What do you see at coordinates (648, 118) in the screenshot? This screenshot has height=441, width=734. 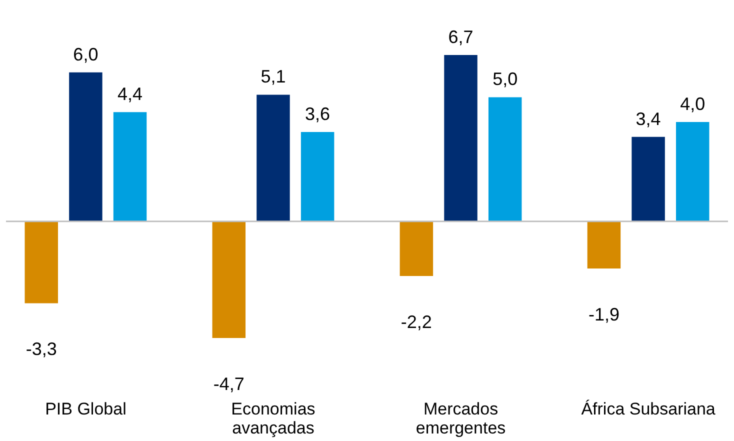 I see `data-label: 3,4` at bounding box center [648, 118].